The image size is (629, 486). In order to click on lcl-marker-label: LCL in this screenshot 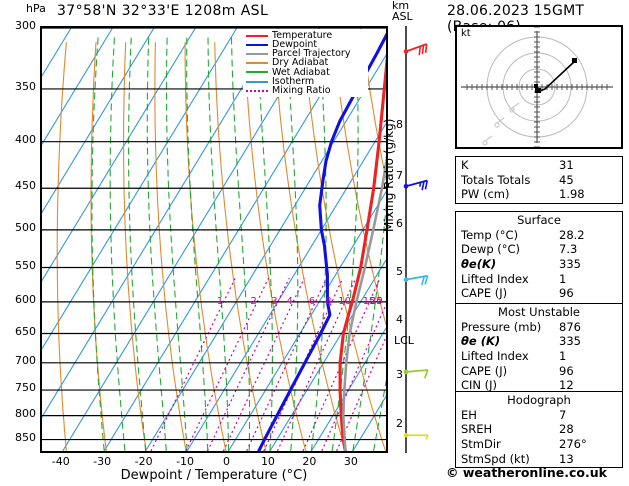, I will do `click(404, 340)`.